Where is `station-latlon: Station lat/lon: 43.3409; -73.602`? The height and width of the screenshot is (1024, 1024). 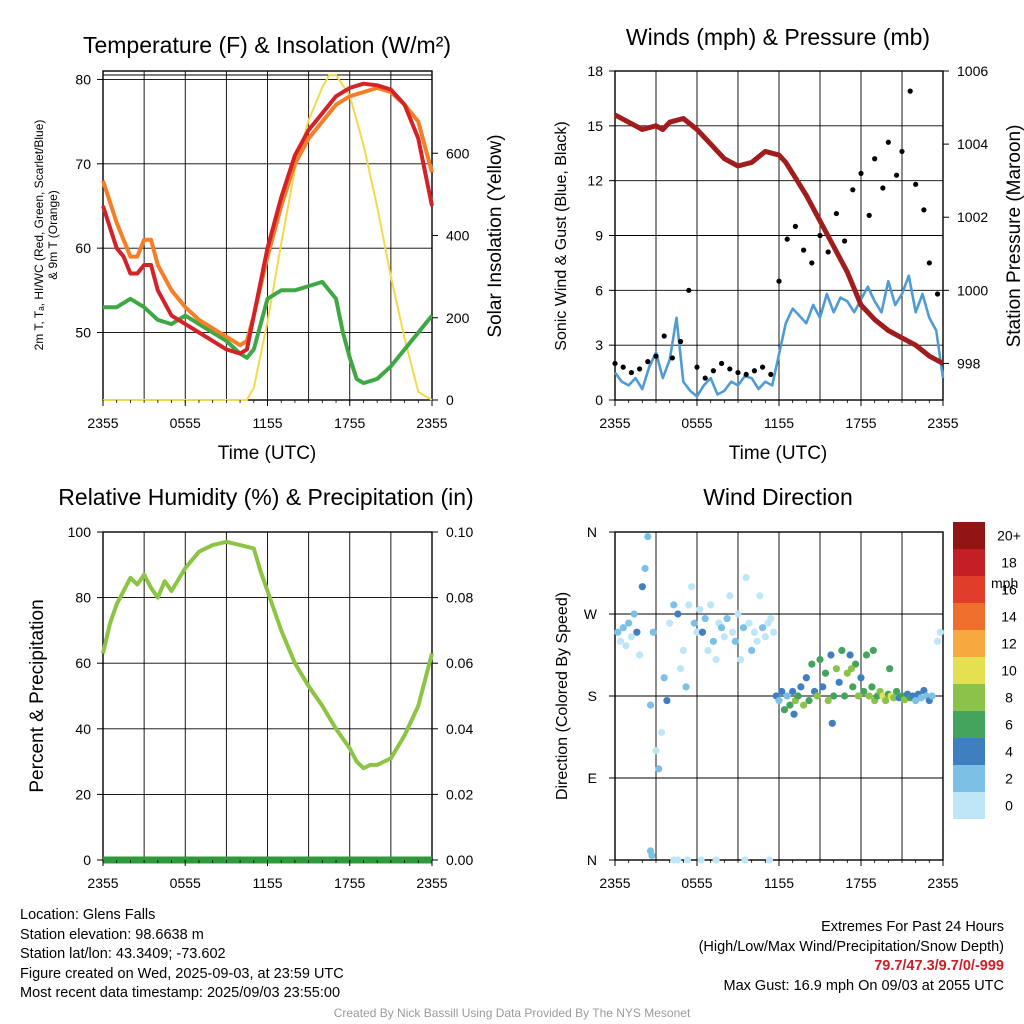 station-latlon: Station lat/lon: 43.3409; -73.602 is located at coordinates (123, 954).